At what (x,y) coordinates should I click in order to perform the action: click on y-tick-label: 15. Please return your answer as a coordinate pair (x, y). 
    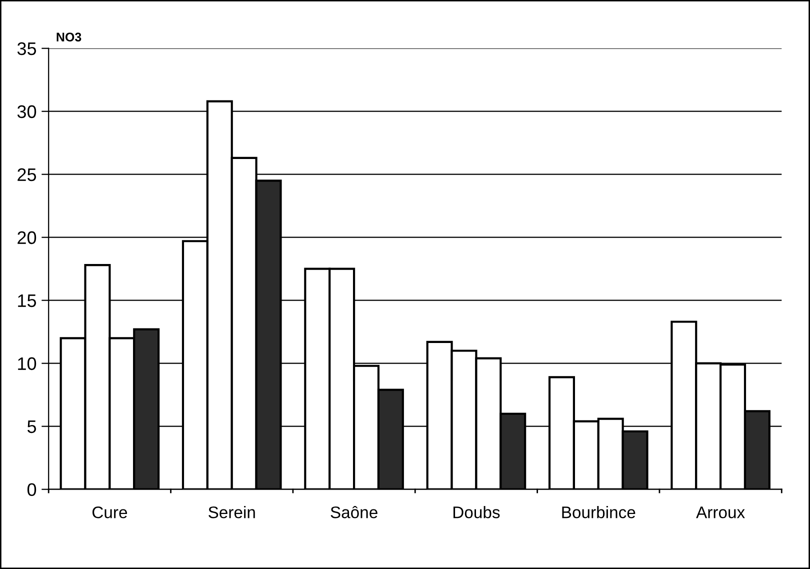
    Looking at the image, I should click on (27, 301).